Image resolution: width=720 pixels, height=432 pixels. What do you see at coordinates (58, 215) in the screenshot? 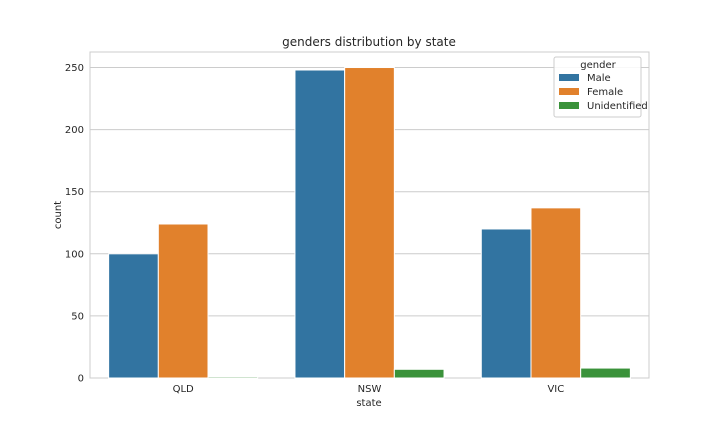
I see `y-axis-label: count` at bounding box center [58, 215].